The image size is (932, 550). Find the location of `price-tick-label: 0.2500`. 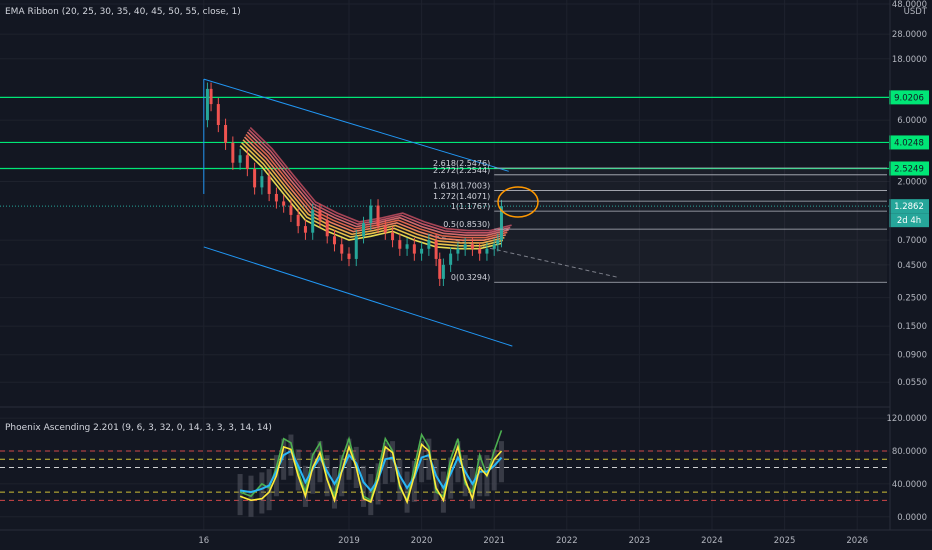

price-tick-label: 0.2500 is located at coordinates (912, 299).